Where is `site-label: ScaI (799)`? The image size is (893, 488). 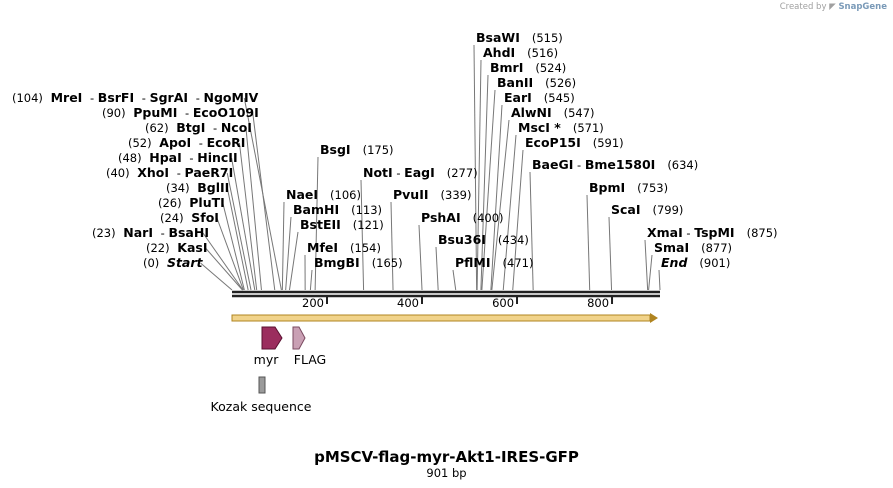
site-label: ScaI (799) is located at coordinates (647, 209).